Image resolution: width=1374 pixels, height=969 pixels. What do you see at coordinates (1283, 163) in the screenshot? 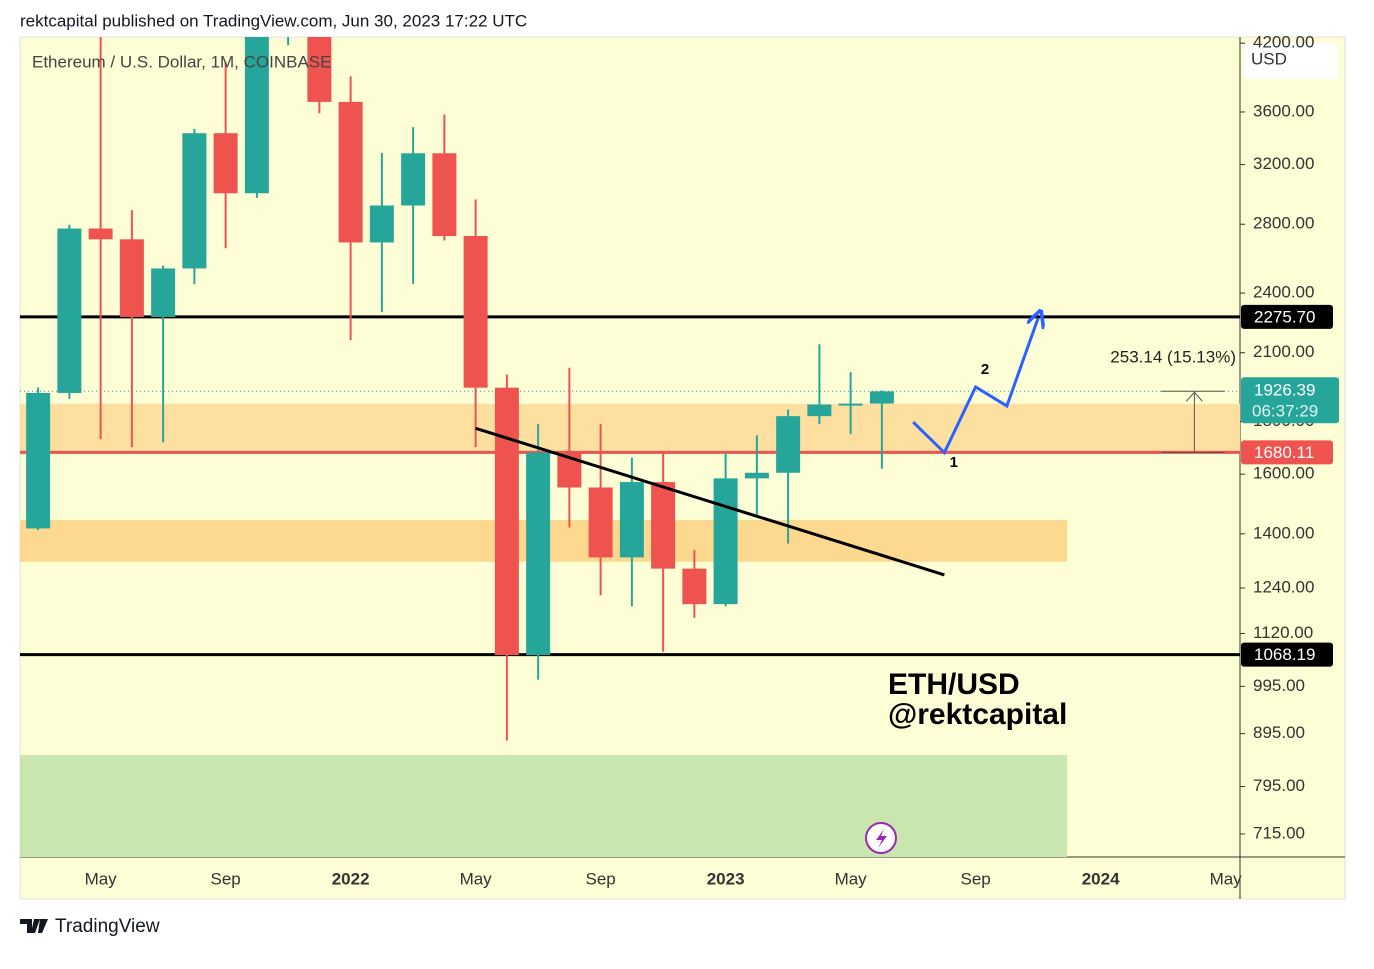
I see `y-tick-label: 3200.00` at bounding box center [1283, 163].